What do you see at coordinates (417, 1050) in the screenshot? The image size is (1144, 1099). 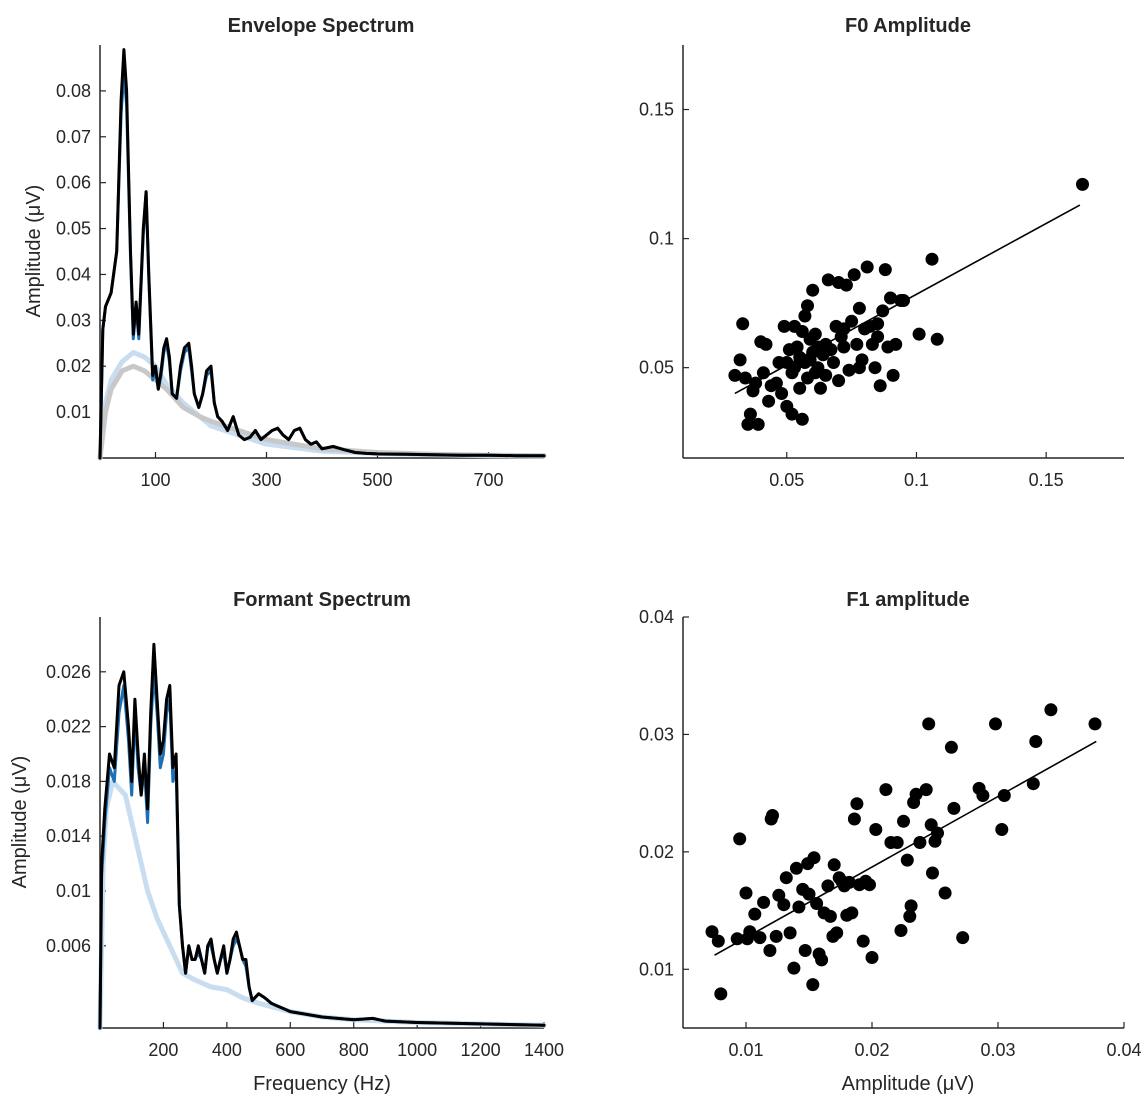 I see `formant-xtick-label: 1000` at bounding box center [417, 1050].